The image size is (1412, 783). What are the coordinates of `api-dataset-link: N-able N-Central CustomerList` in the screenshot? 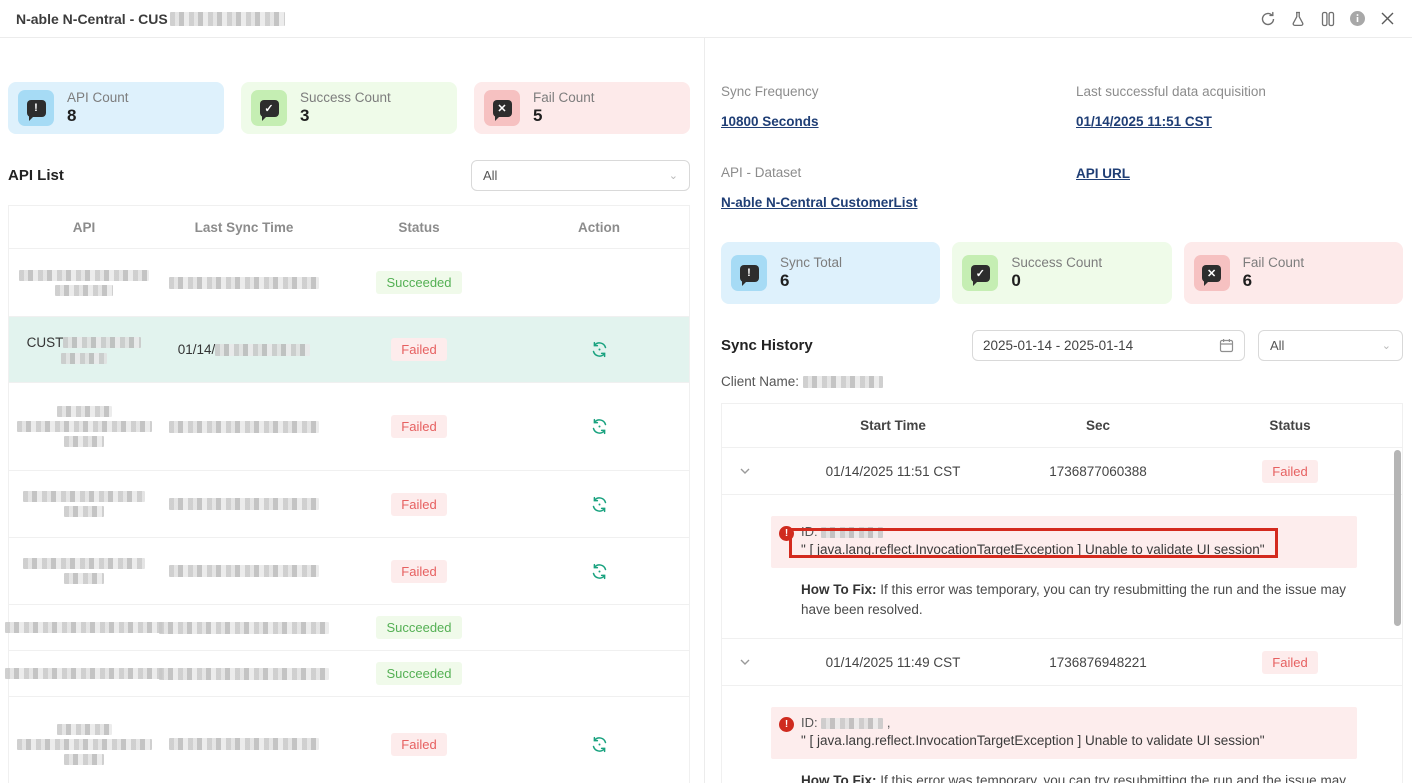 It's located at (819, 202).